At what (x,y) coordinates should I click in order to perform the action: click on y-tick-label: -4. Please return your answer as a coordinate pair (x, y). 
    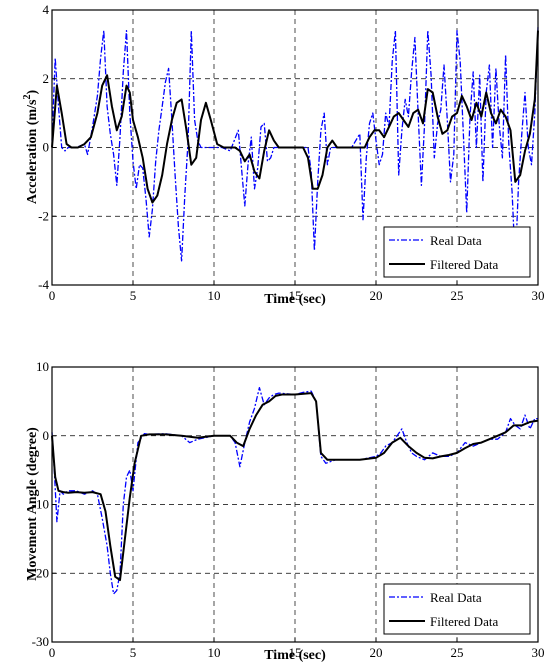
    Looking at the image, I should click on (43, 284).